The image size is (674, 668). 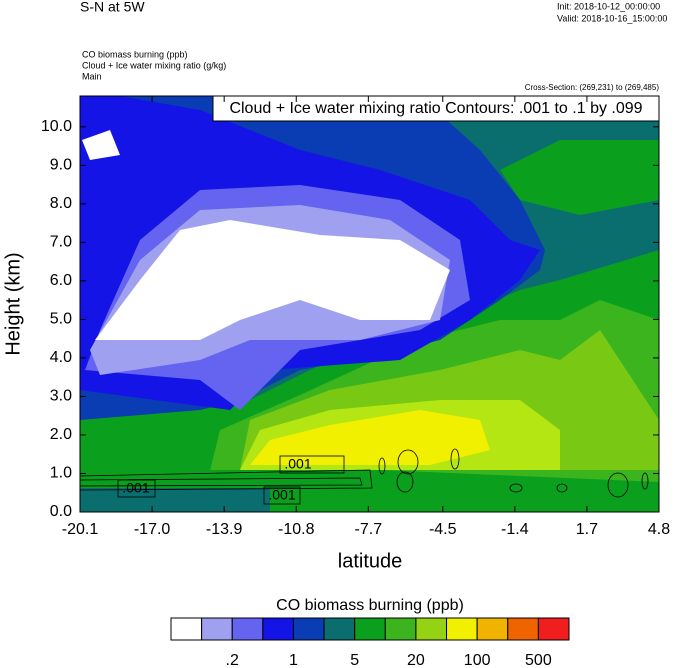 What do you see at coordinates (232, 660) in the screenshot?
I see `colorbar-label: .2` at bounding box center [232, 660].